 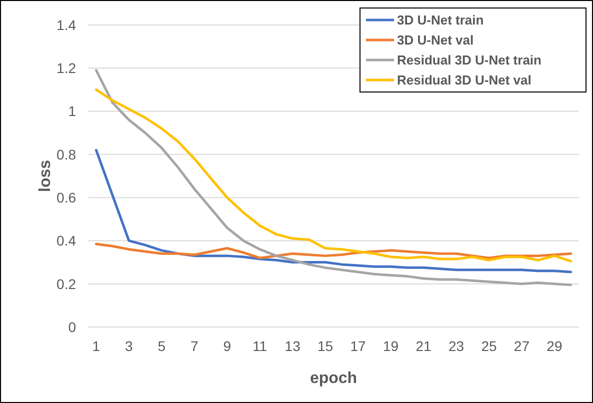 I want to click on y-tick-label: 1.2, so click(x=66, y=68).